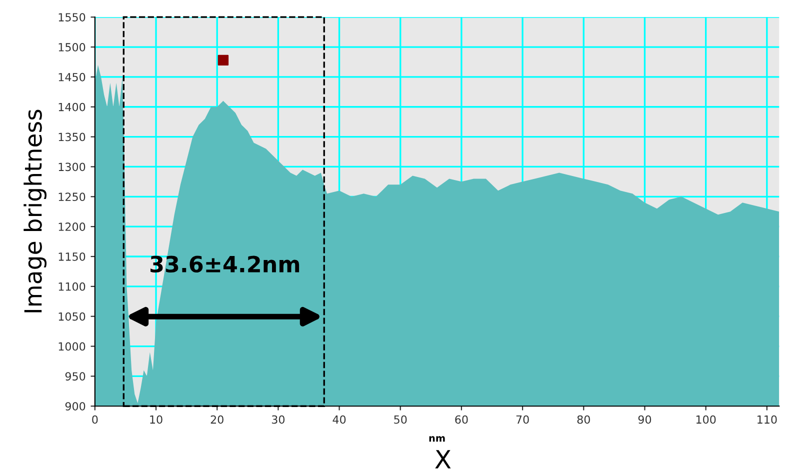 Image resolution: width=791 pixels, height=475 pixels. Describe the element at coordinates (72, 197) in the screenshot. I see `y-tick-label: 1250` at that location.